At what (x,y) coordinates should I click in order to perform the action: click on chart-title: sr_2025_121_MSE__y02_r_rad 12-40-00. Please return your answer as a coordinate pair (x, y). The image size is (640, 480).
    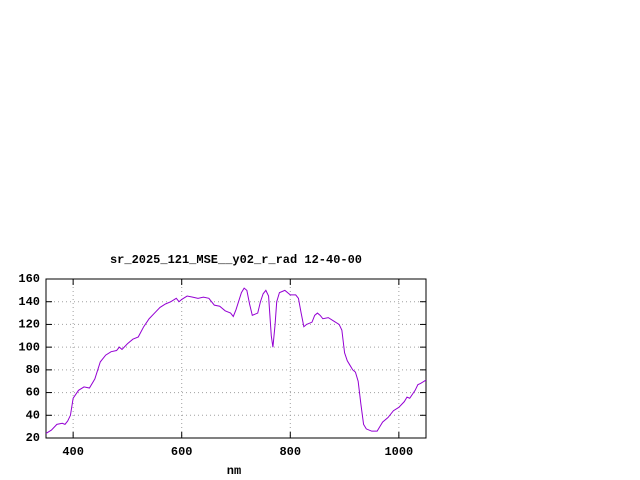
    Looking at the image, I should click on (236, 260).